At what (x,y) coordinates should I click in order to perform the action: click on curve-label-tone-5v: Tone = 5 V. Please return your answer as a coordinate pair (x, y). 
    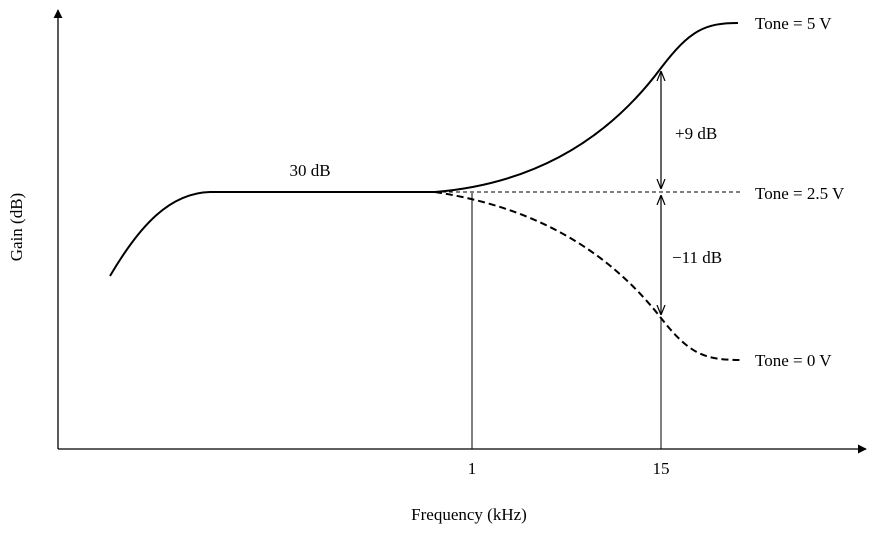
    Looking at the image, I should click on (793, 23).